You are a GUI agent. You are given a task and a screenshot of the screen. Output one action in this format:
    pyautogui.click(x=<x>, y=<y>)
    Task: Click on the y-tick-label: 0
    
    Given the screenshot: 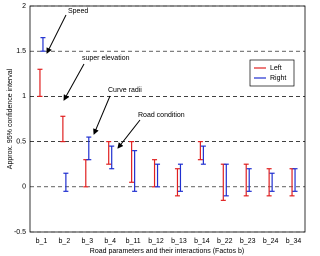 What is the action you would take?
    pyautogui.click(x=24, y=187)
    